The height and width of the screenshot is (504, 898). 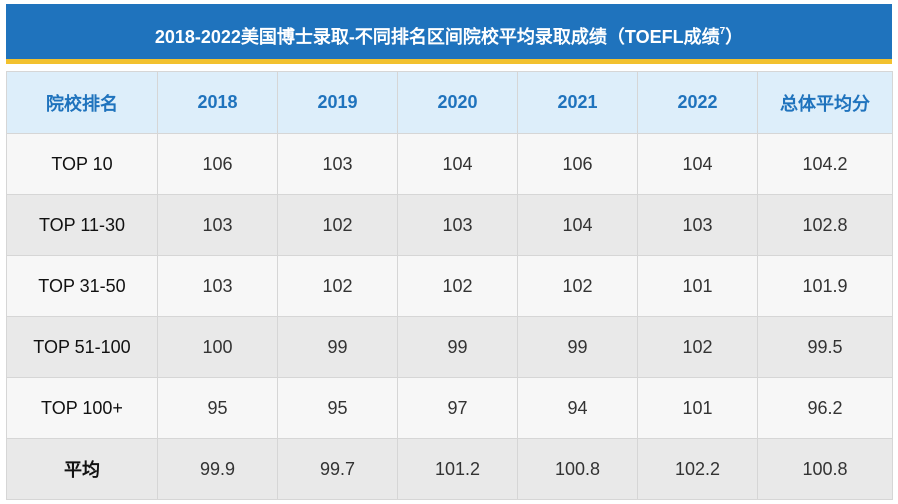 I want to click on rank-cell: TOP 11-30, so click(x=82, y=225).